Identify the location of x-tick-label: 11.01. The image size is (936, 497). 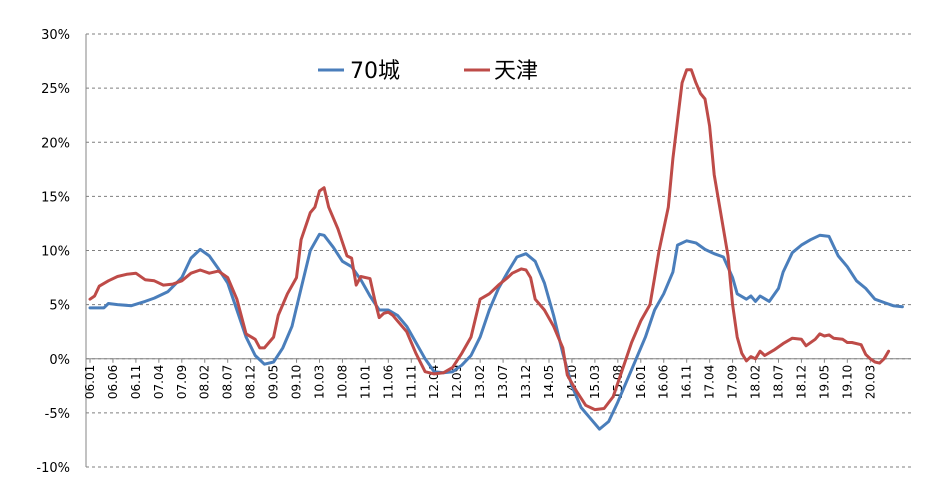
(365, 382).